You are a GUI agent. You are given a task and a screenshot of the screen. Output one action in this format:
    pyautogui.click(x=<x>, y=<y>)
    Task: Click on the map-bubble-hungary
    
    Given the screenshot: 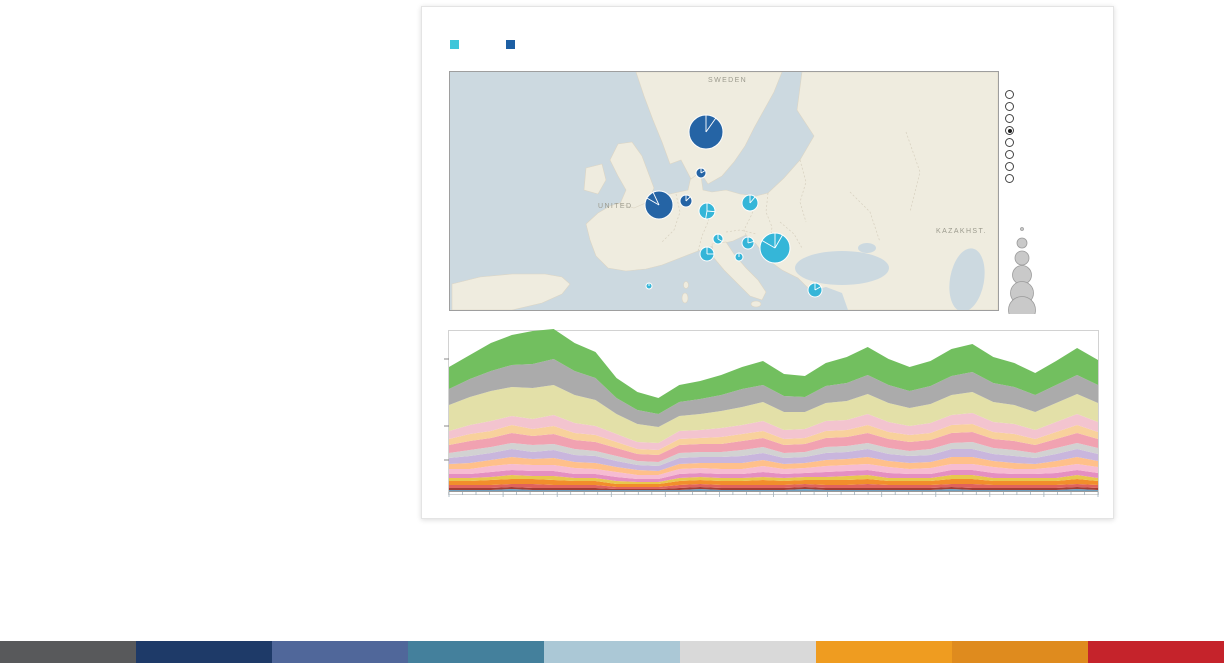 What is the action you would take?
    pyautogui.click(x=748, y=243)
    